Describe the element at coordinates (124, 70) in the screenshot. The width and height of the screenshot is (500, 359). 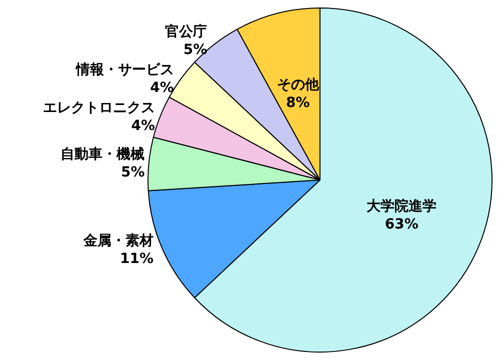
I see `slice-label: 情報・サービス` at that location.